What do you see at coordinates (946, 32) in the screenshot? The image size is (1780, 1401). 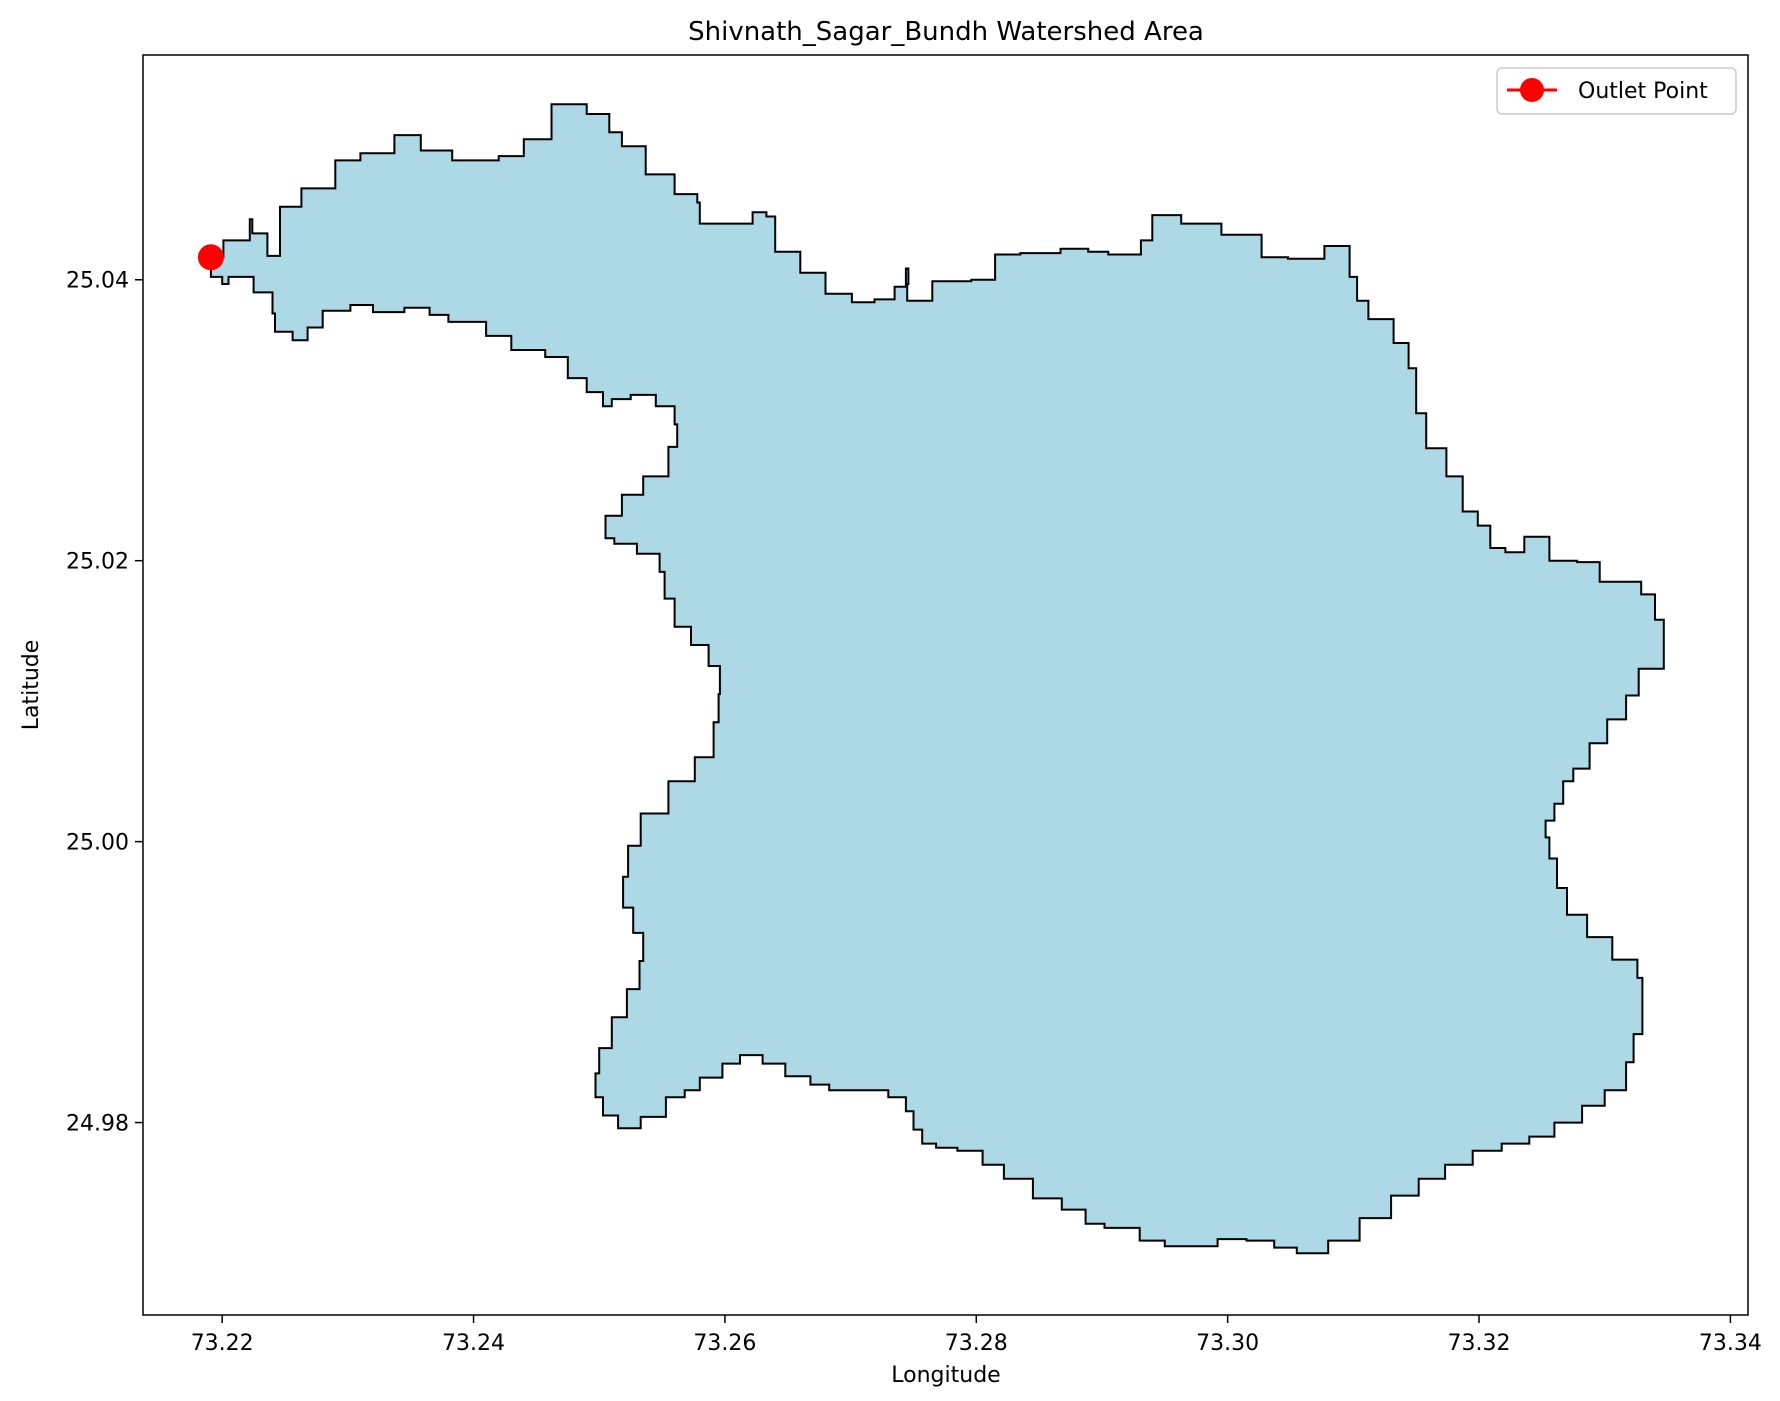 I see `chart-title: Shivnath_Sagar_Bundh Watershed Area` at bounding box center [946, 32].